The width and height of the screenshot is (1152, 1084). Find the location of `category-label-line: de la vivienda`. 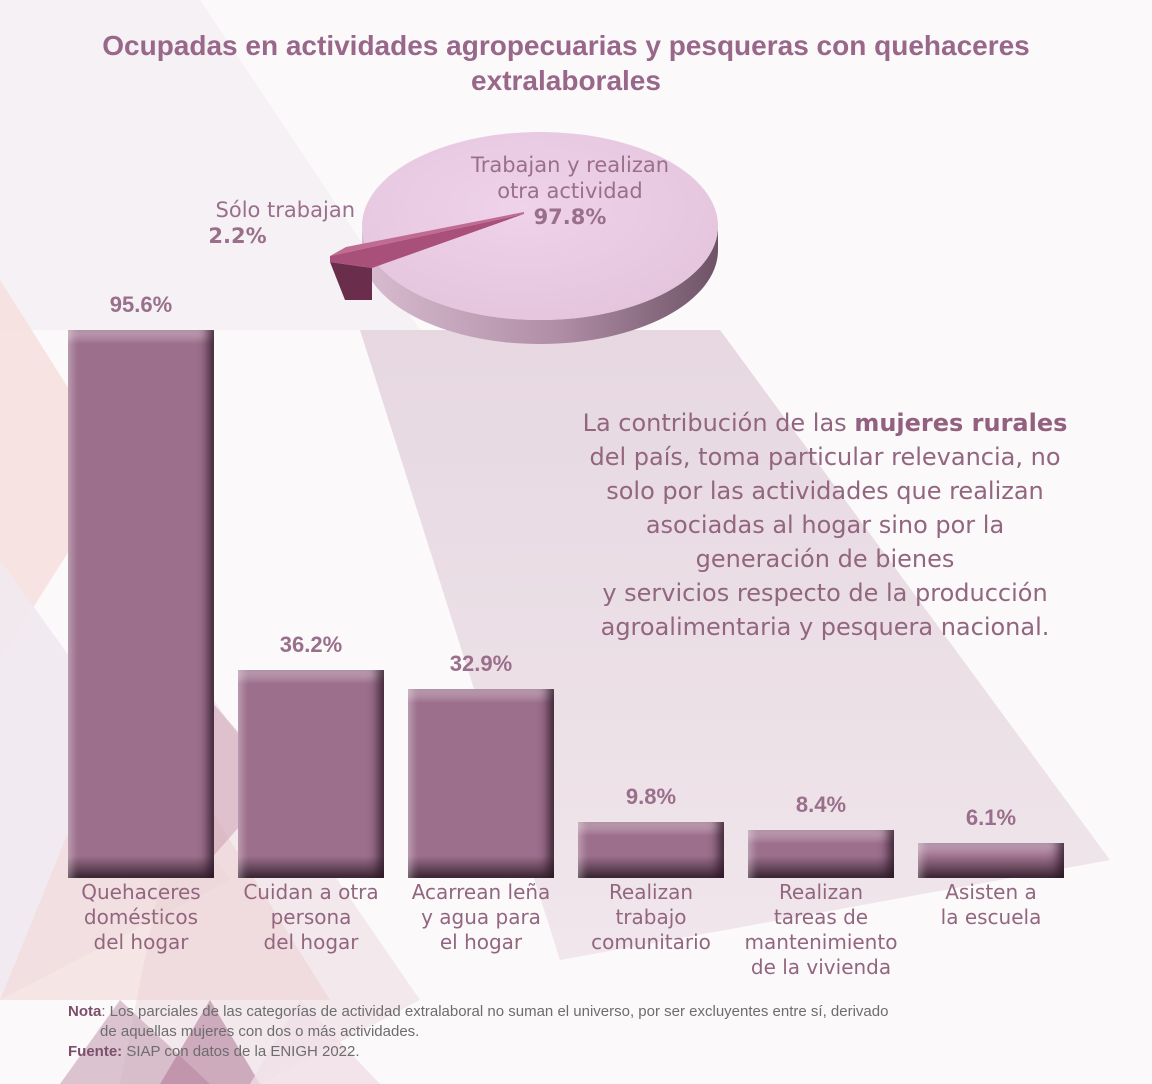

category-label-line: de la vivienda is located at coordinates (821, 967).